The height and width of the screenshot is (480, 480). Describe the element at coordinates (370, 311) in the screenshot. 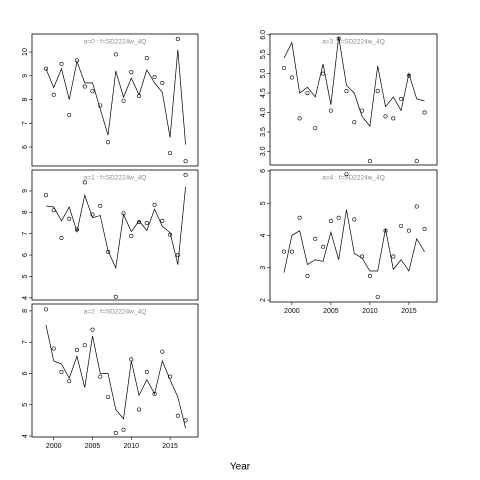

I see `x-tick-label: 2010` at that location.